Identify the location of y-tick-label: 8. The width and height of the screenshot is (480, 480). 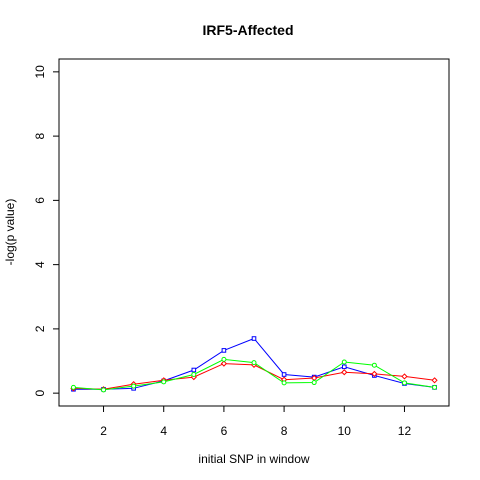
(40, 135).